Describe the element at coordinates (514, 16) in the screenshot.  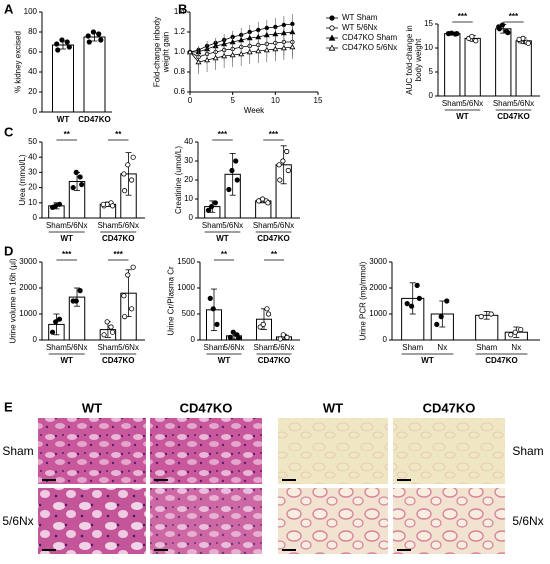
I see `significance-label: ***` at that location.